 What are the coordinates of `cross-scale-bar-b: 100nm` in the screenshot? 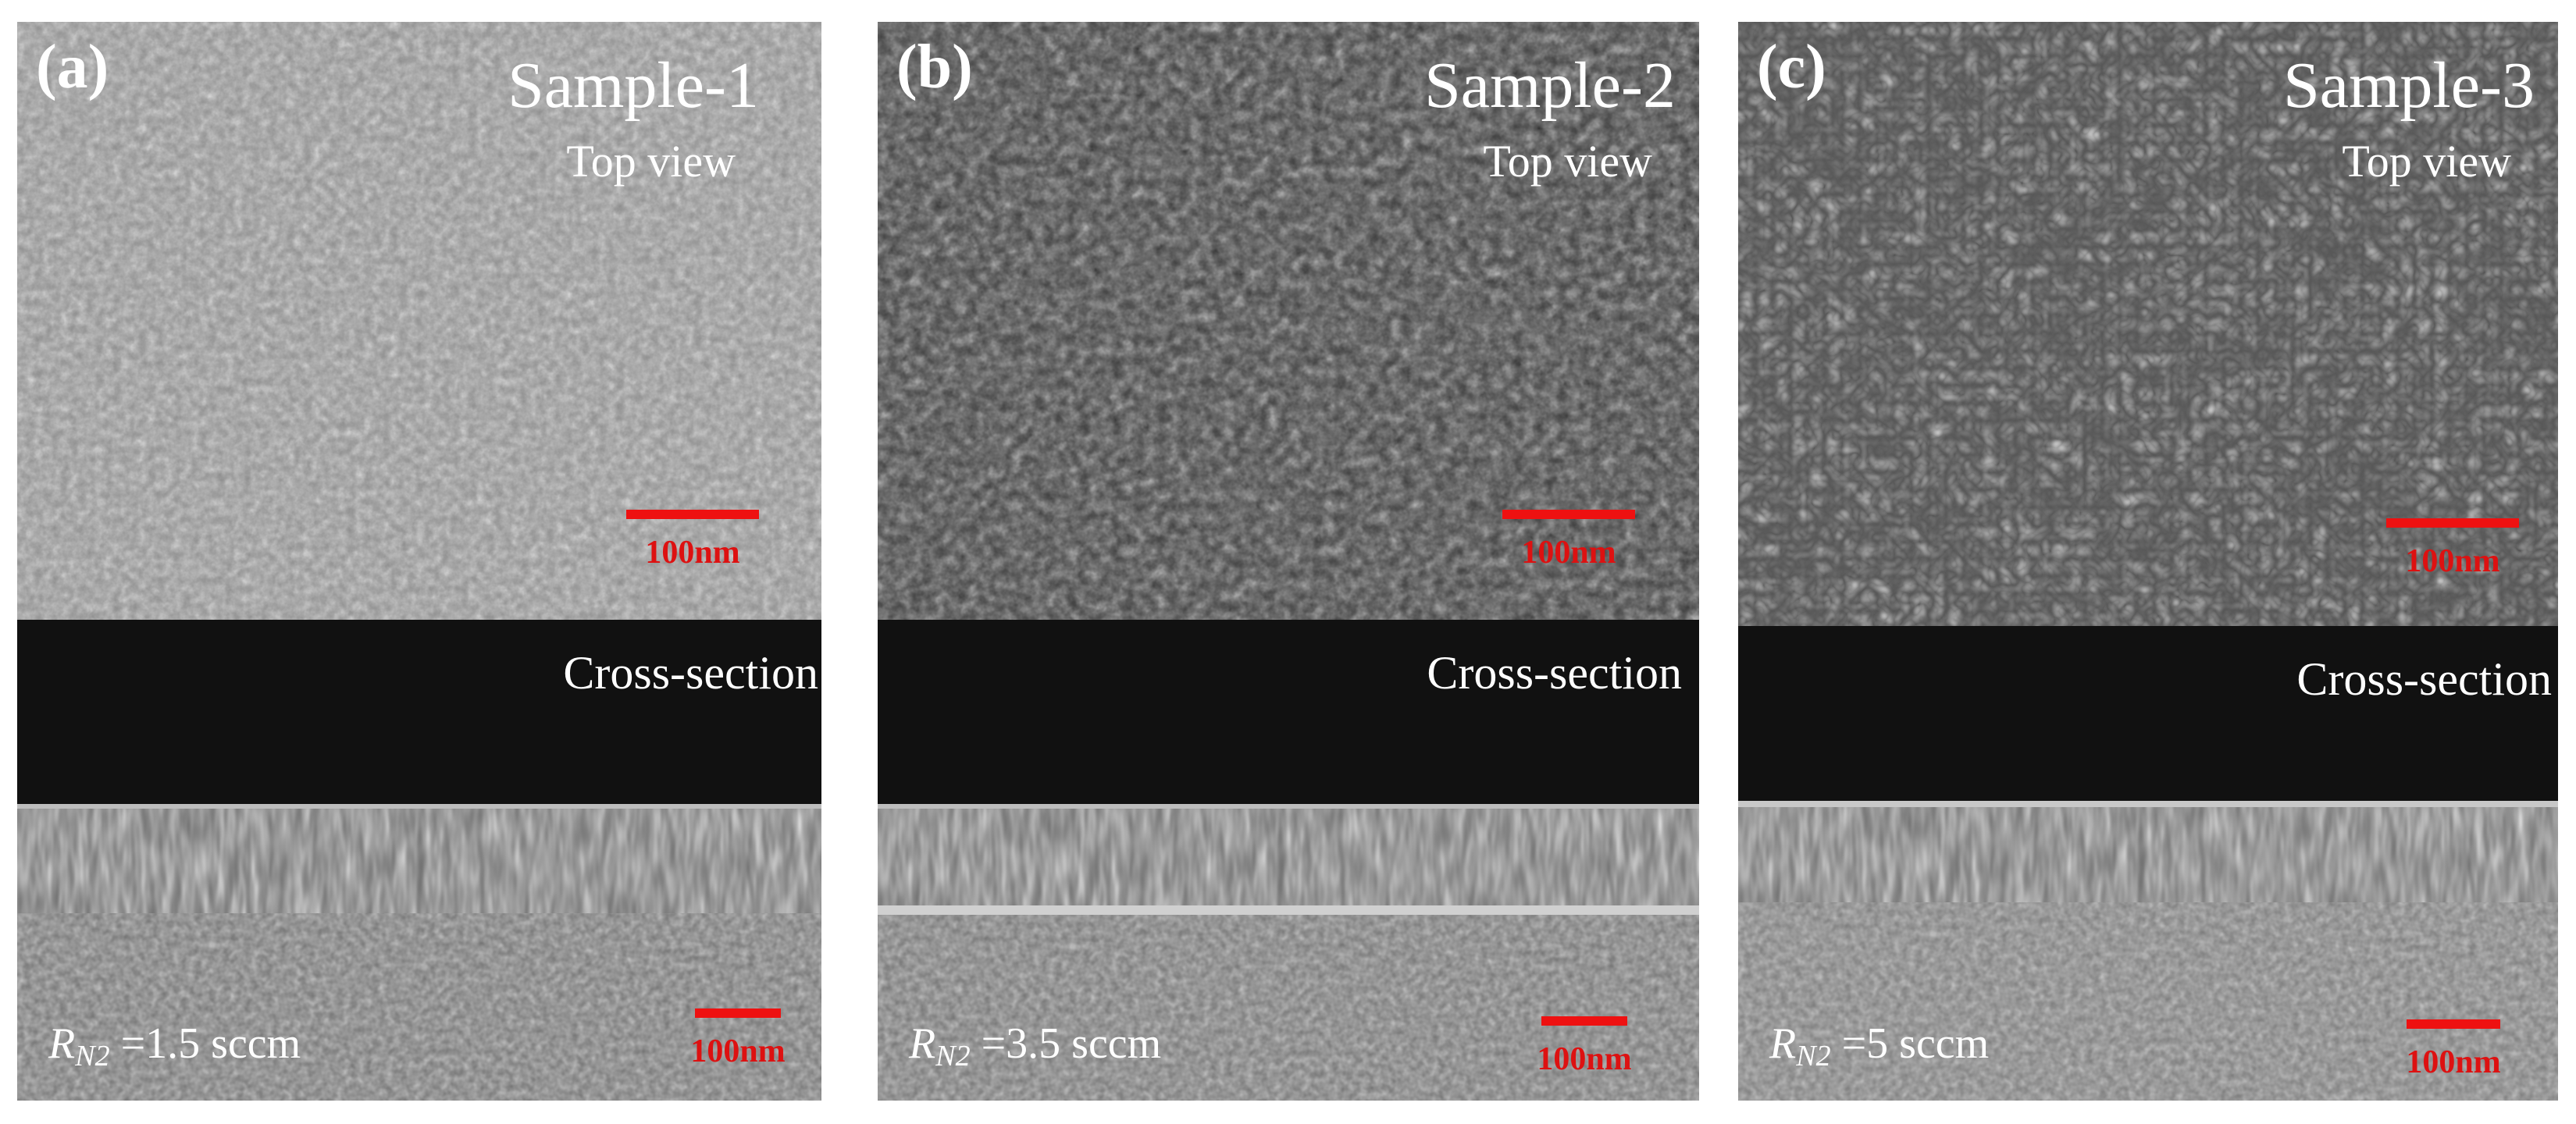 It's located at (1584, 1051).